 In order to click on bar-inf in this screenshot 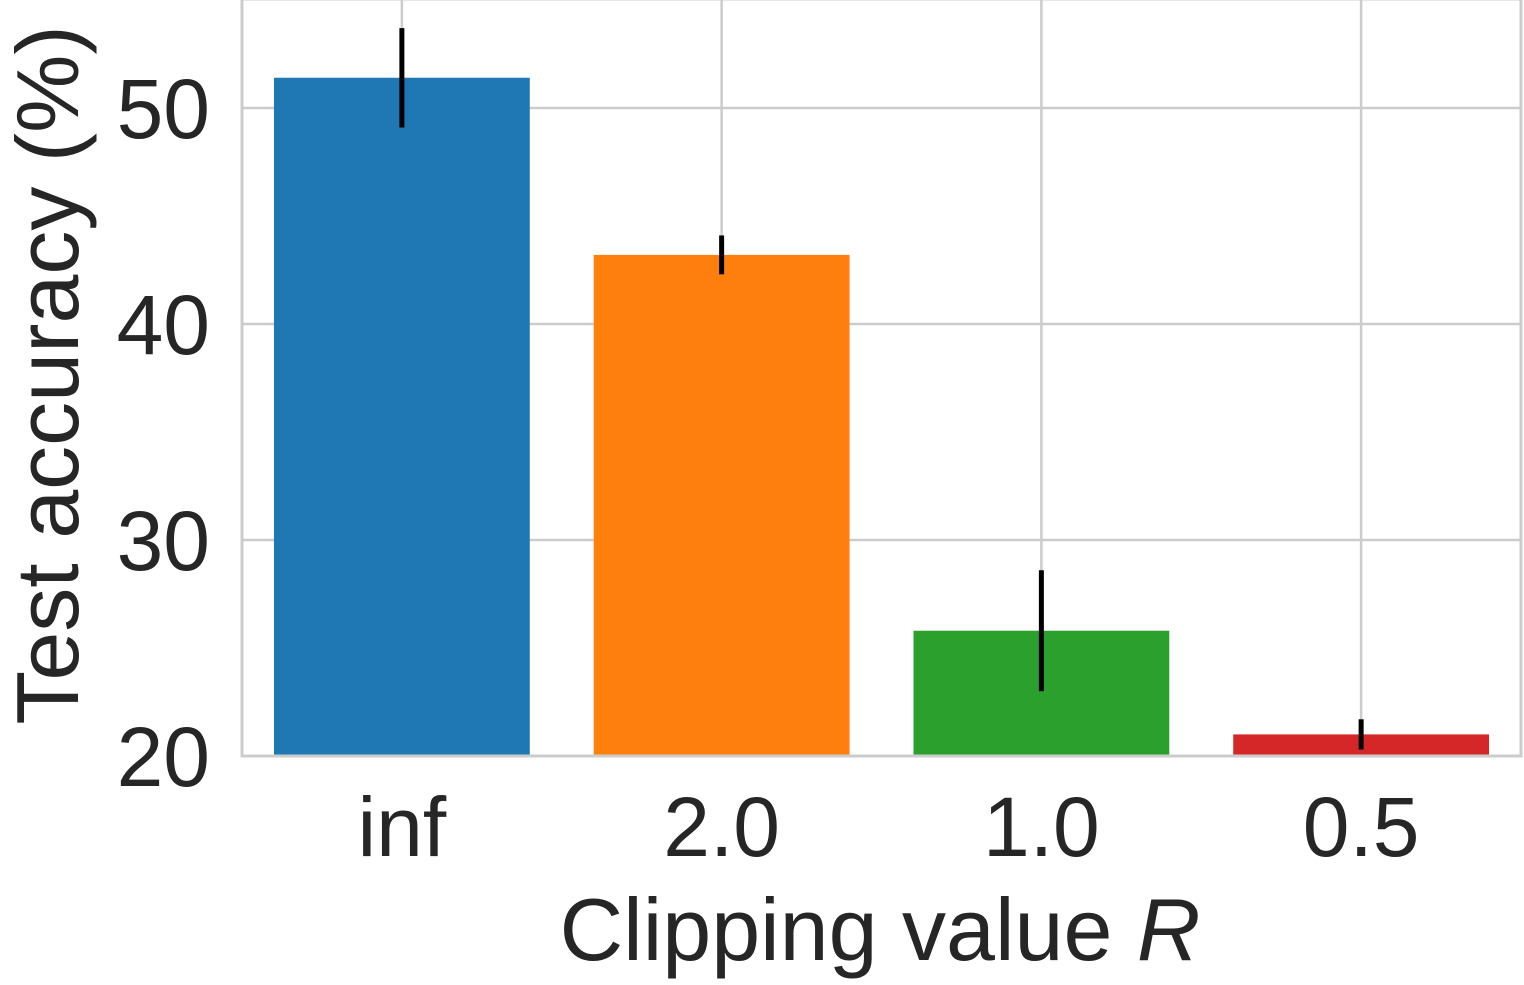, I will do `click(401, 416)`.